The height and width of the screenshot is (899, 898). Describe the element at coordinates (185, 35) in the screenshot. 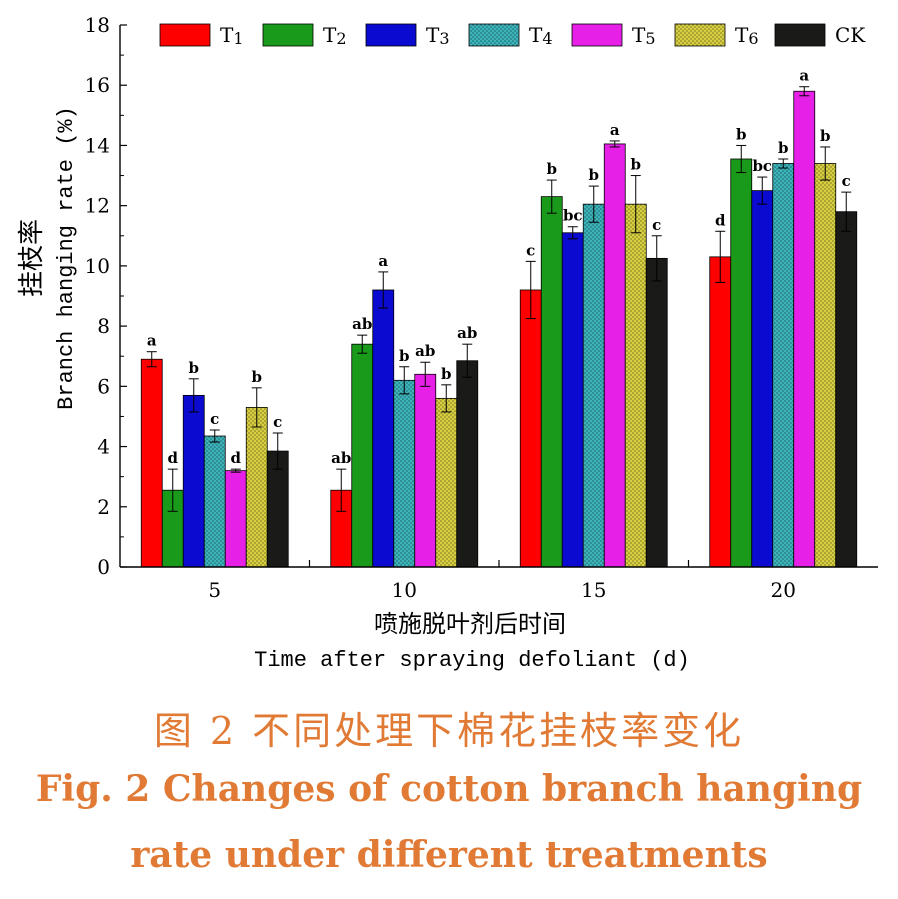

I see `legend-swatch-T1` at that location.